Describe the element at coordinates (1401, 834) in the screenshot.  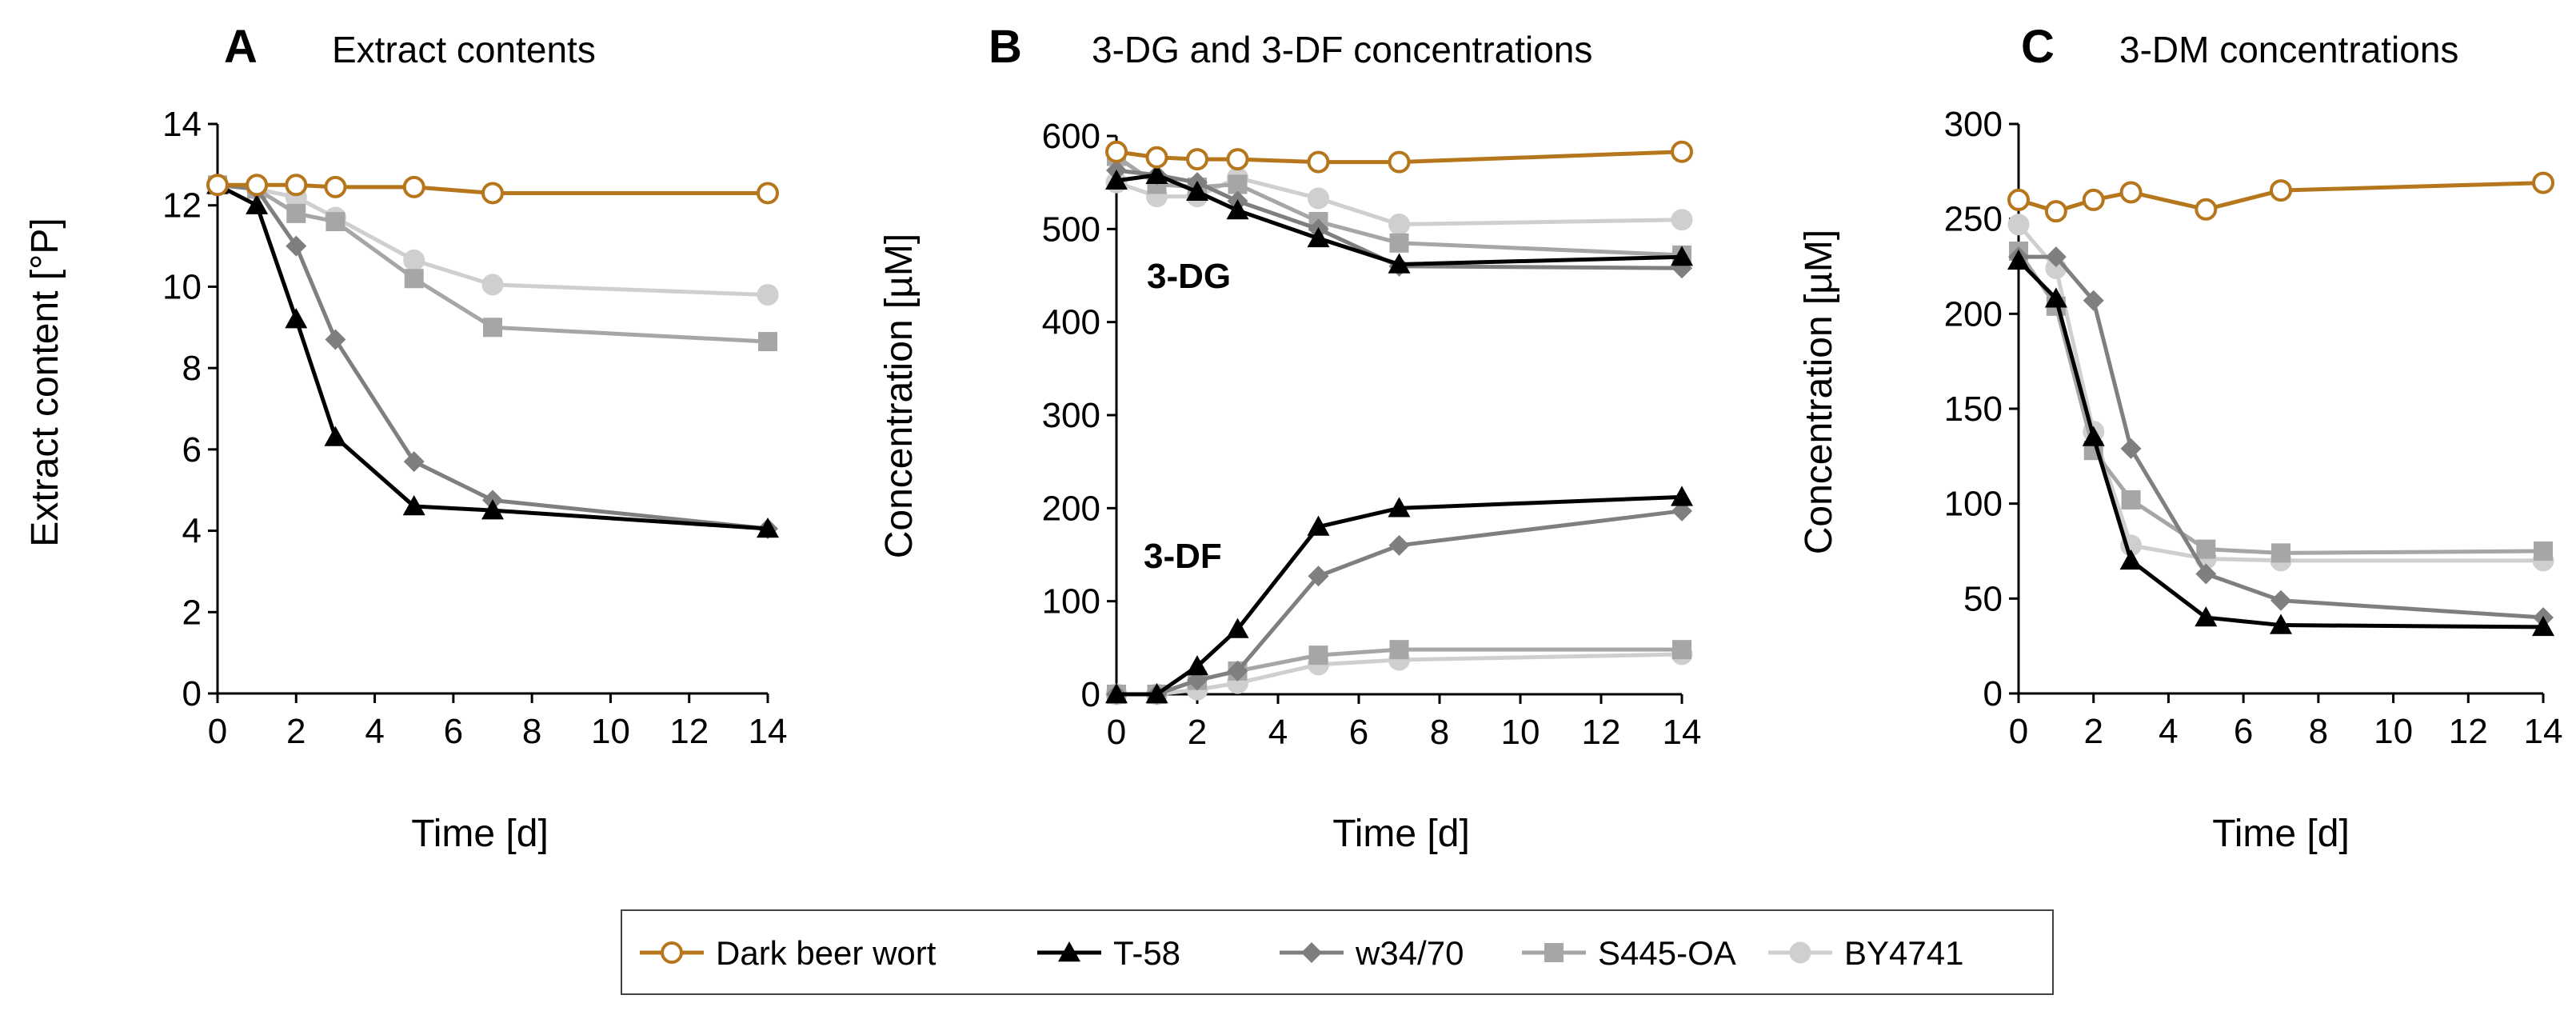
I see `panel-b-x-axis-label: Time [d]` at that location.